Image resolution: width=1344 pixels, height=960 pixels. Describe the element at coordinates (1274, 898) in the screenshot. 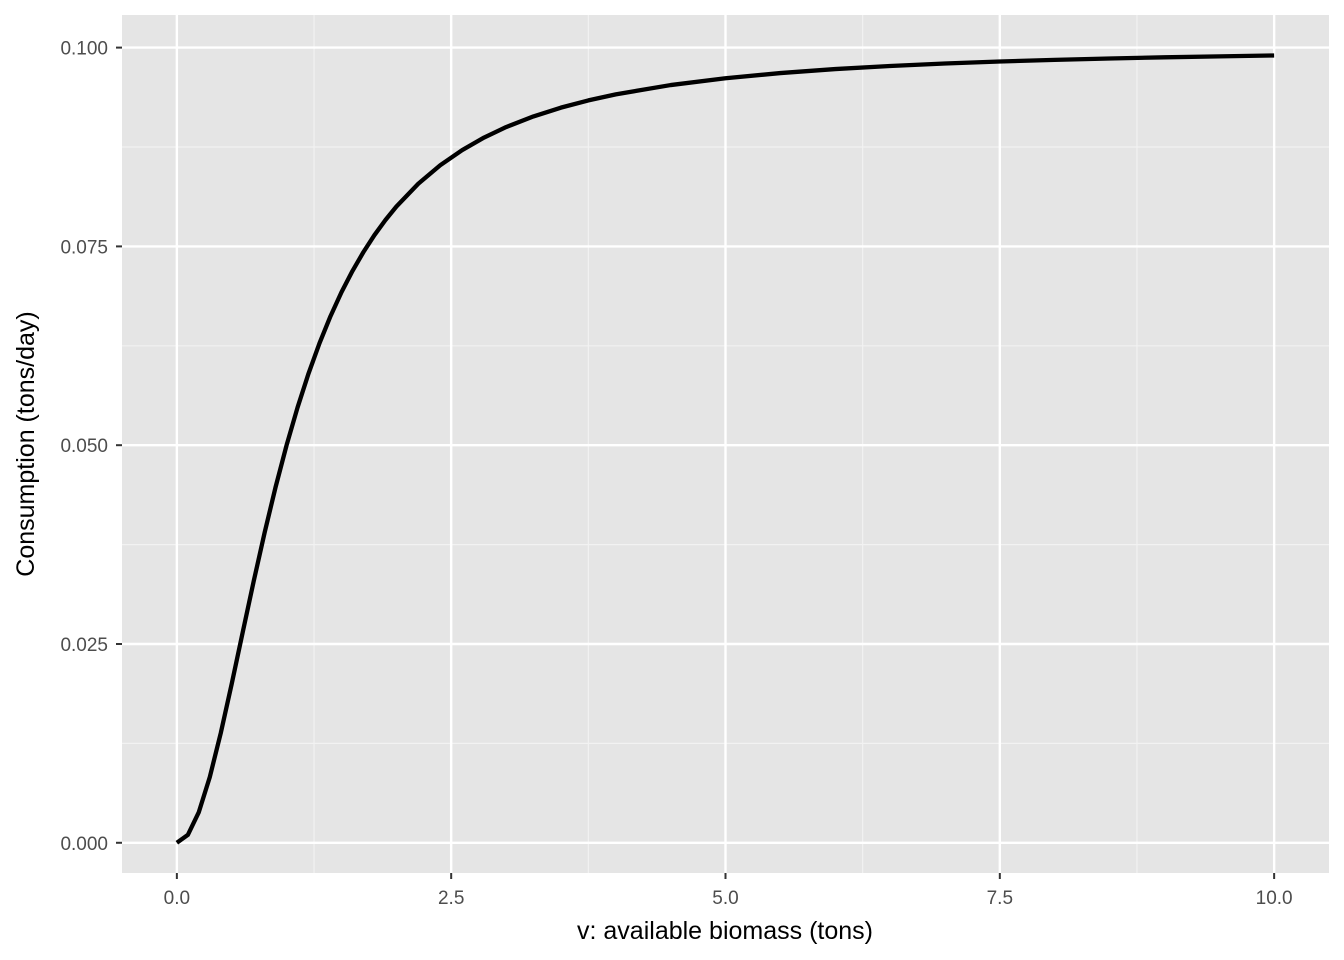

I see `x-tick-label: 10.0` at that location.